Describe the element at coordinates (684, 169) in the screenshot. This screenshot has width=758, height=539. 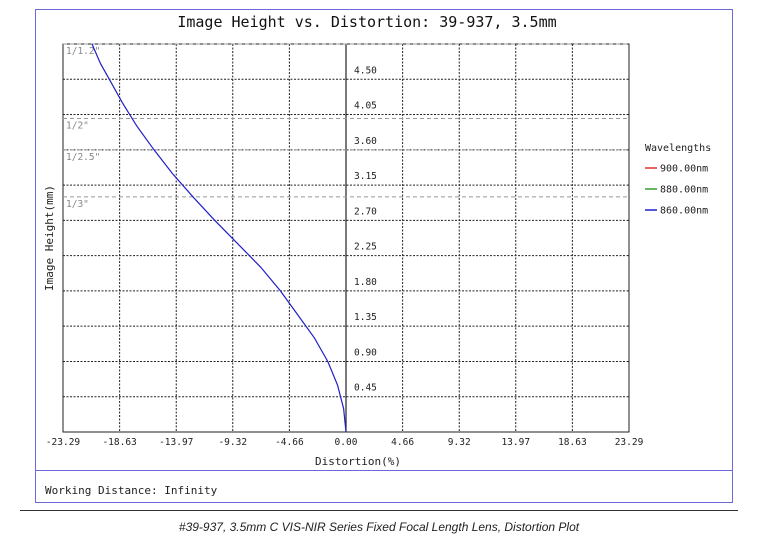
I see `legend-entry: 900.00nm` at that location.